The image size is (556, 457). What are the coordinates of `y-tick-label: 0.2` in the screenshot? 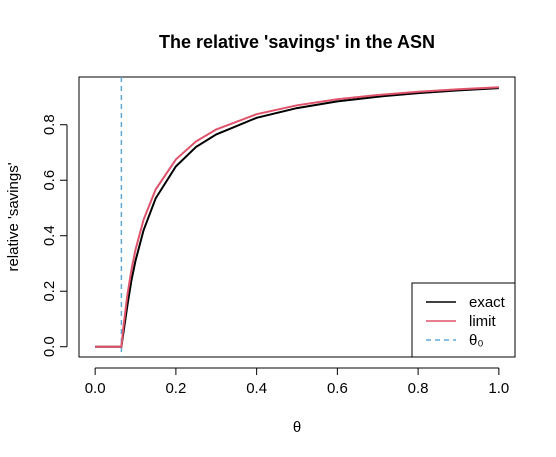 It's located at (49, 291).